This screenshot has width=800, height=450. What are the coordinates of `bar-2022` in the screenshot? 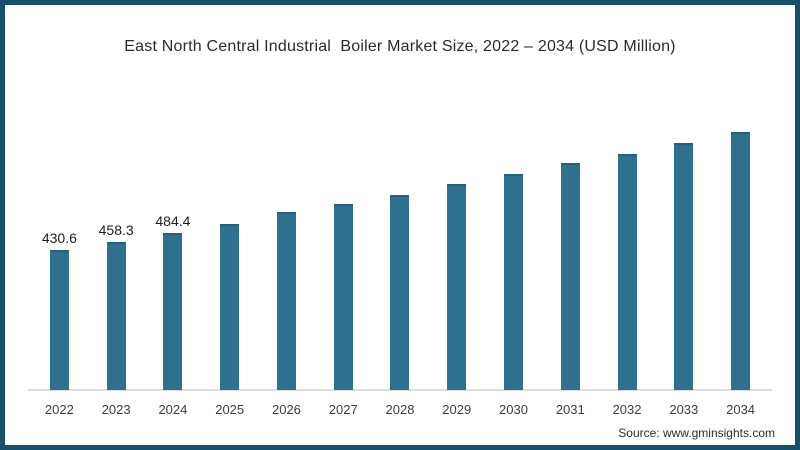 It's located at (59, 320).